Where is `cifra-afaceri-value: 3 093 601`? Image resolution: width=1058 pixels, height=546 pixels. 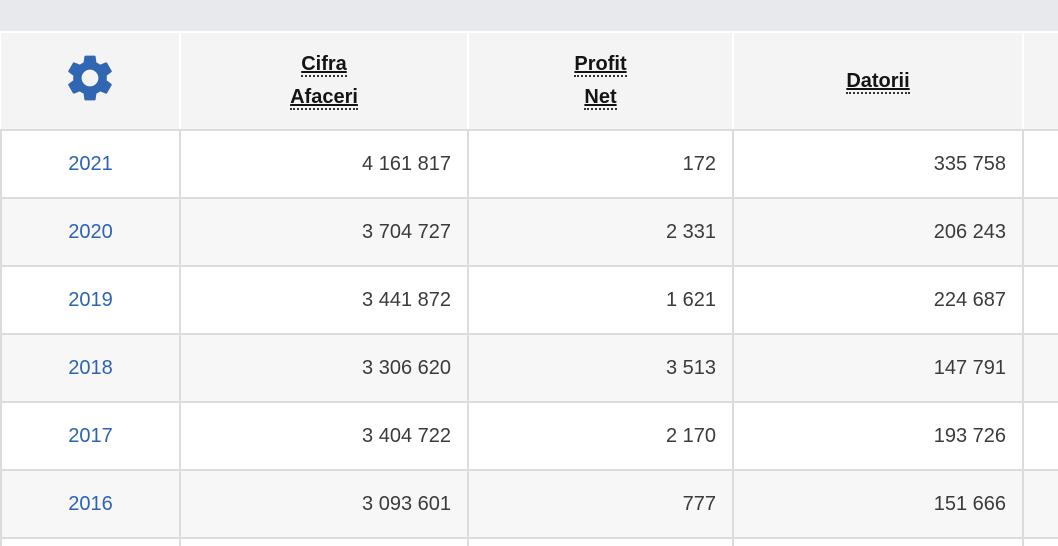
cifra-afaceri-value: 3 093 601 is located at coordinates (324, 504).